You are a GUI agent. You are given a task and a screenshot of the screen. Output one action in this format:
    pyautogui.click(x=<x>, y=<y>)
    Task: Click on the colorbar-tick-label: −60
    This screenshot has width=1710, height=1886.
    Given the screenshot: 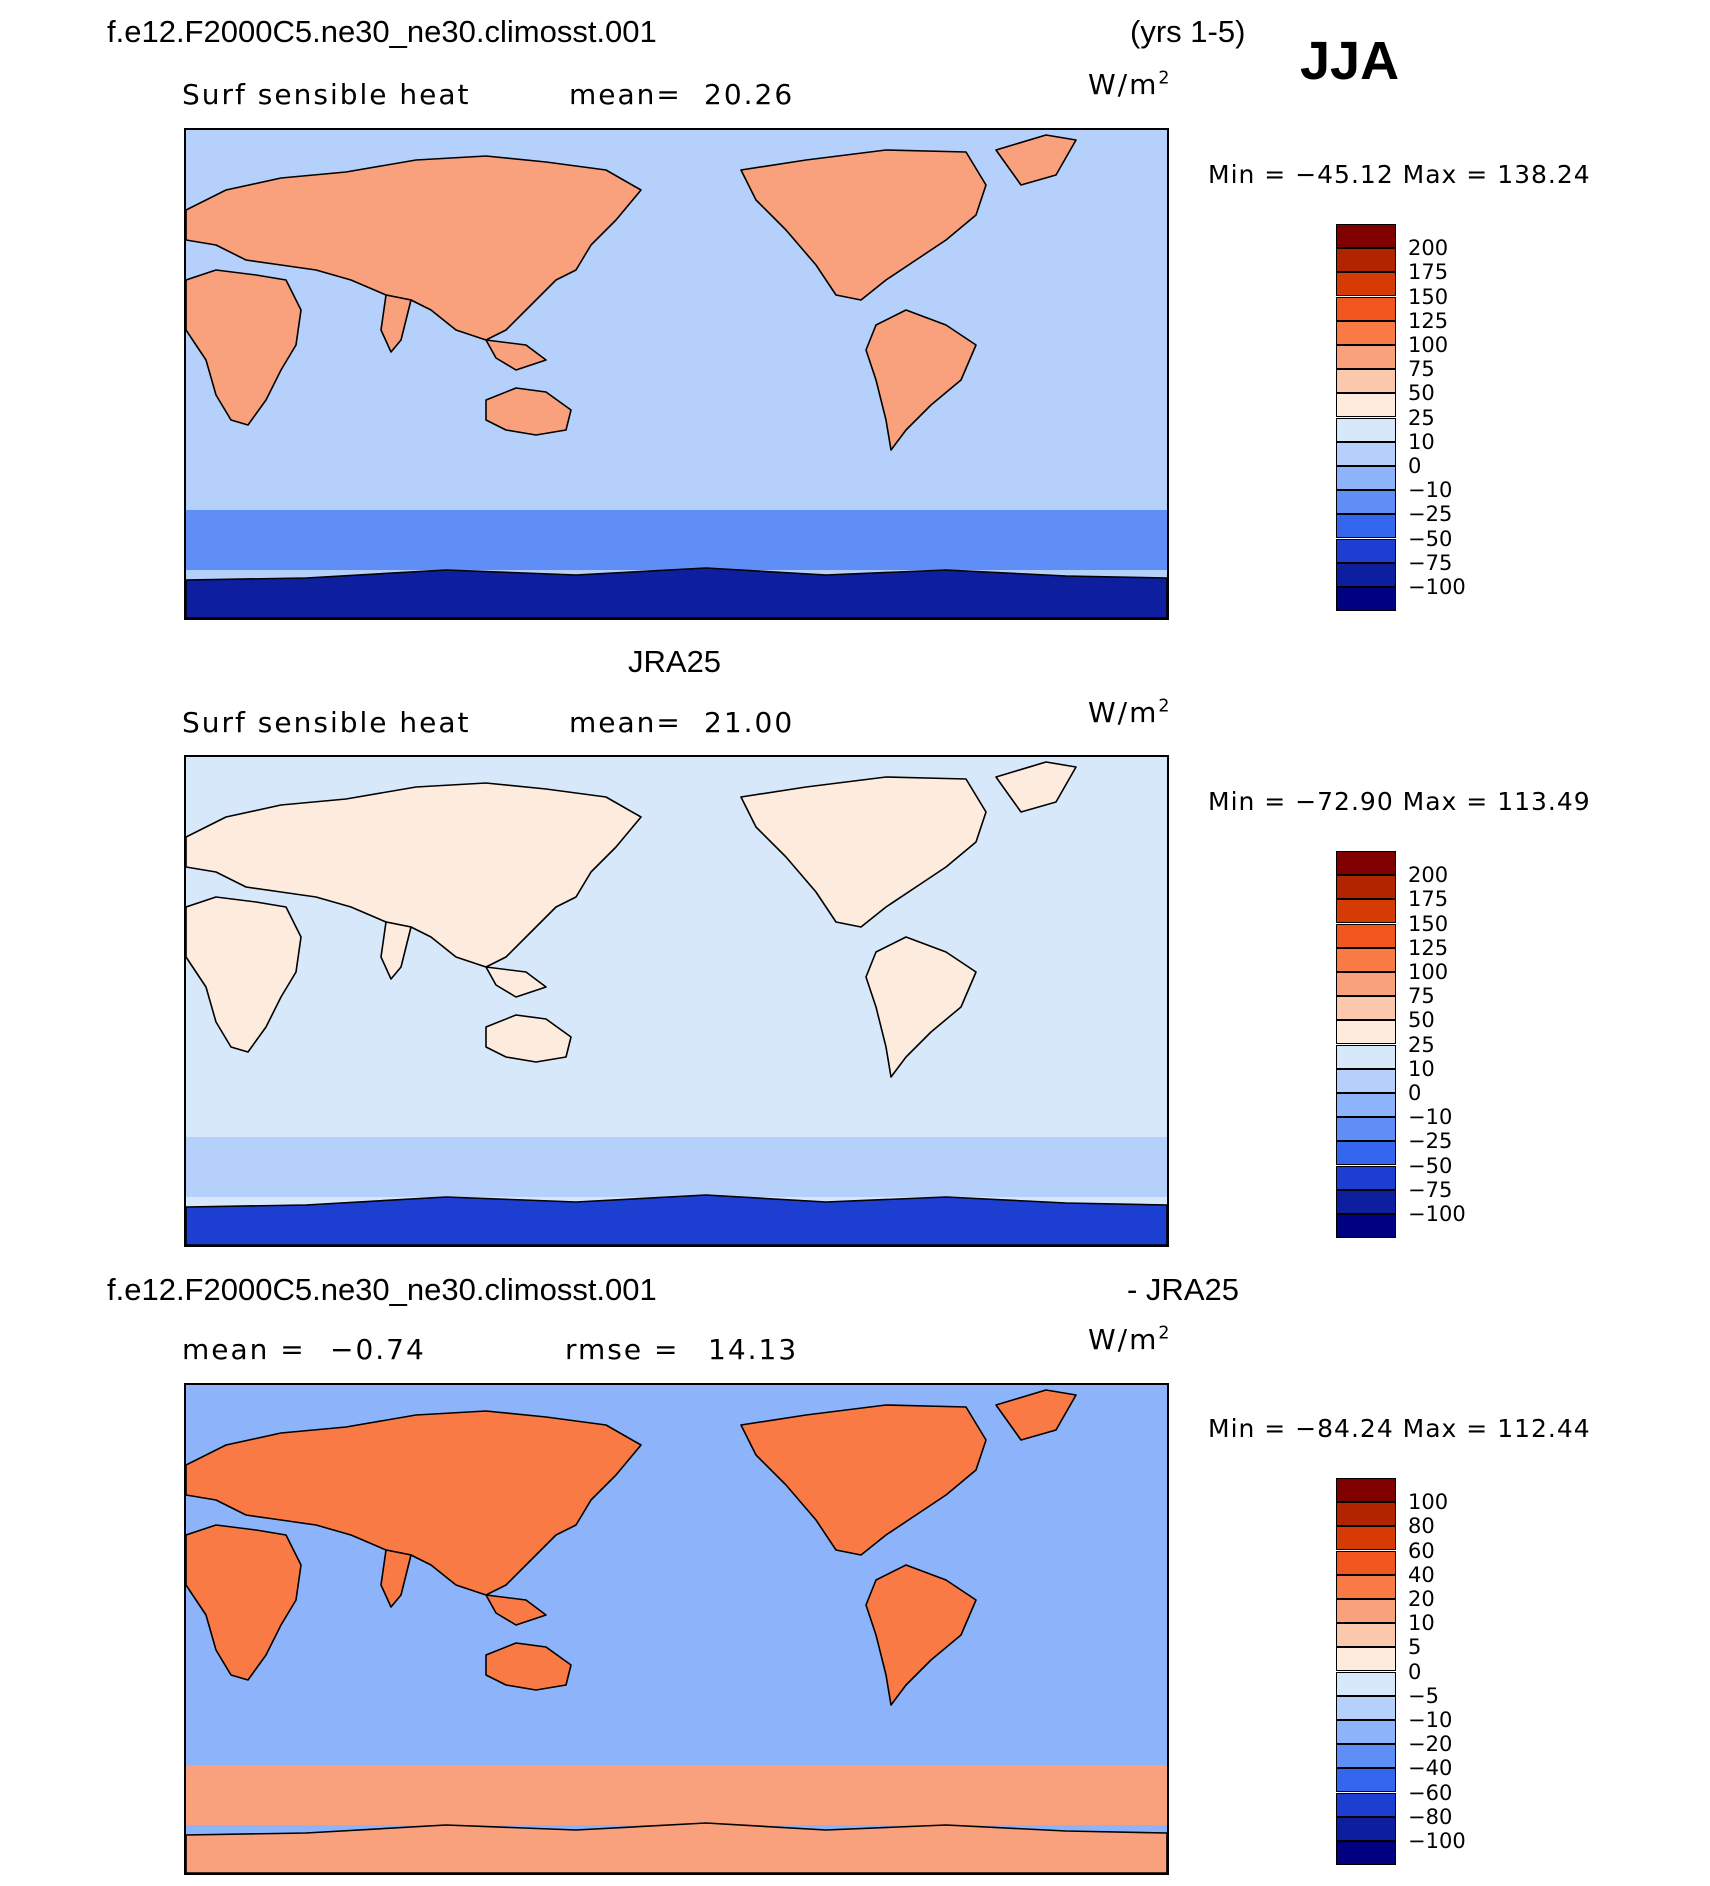 What is the action you would take?
    pyautogui.click(x=1430, y=1792)
    